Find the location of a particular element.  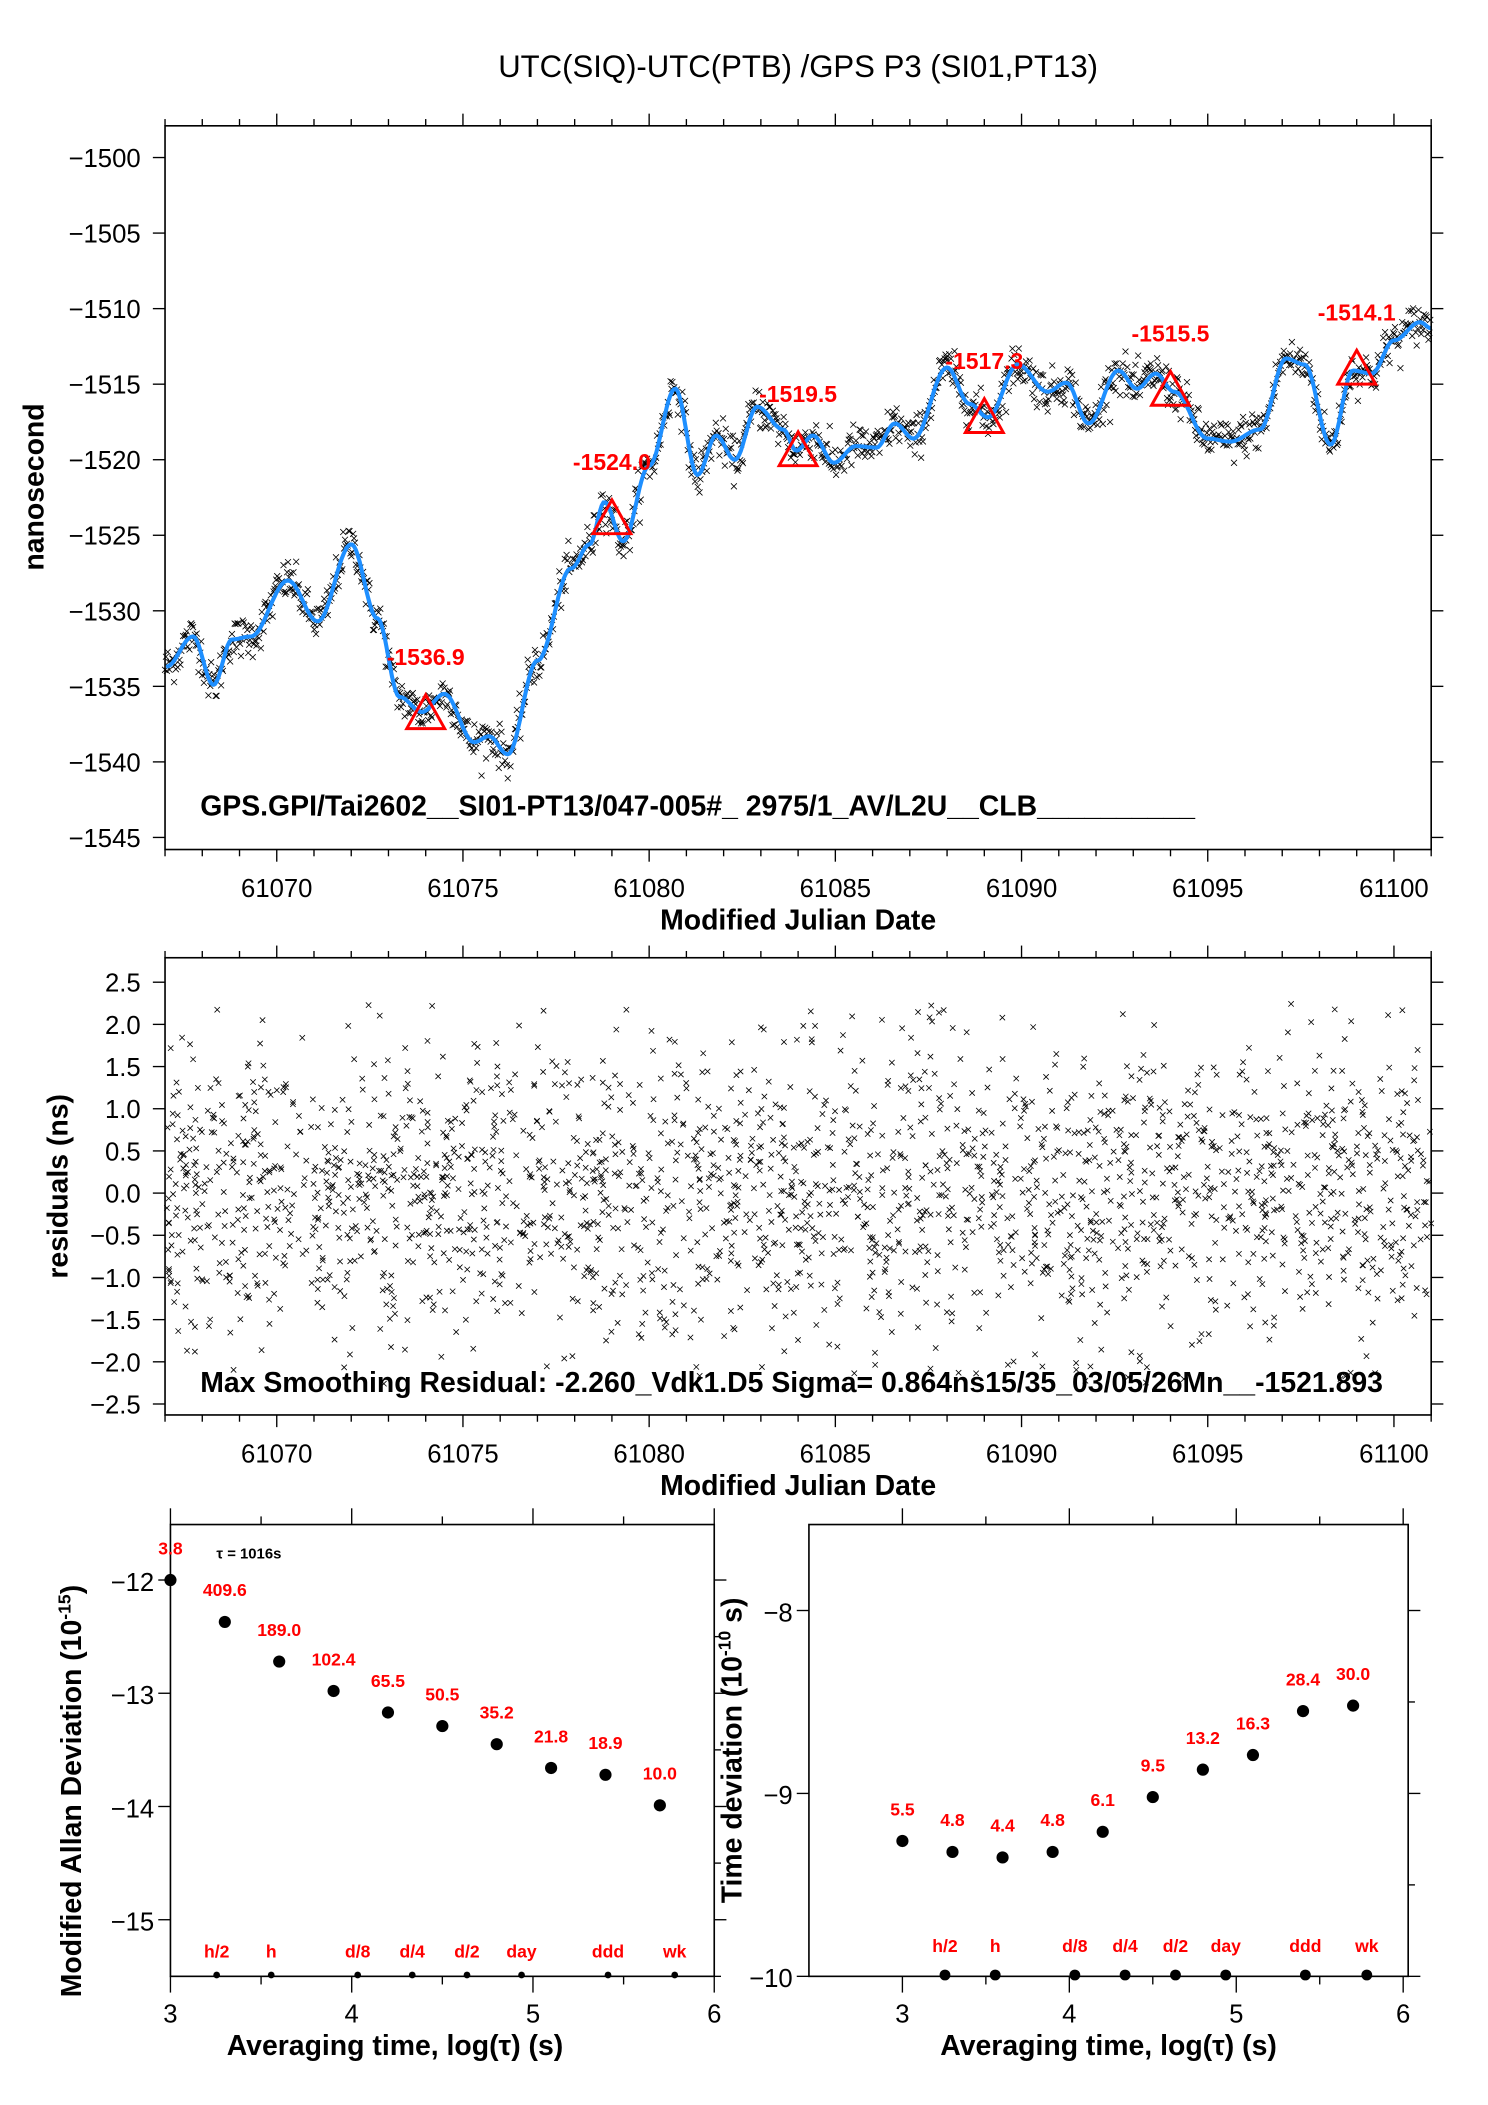

x-tick-label: 61095 is located at coordinates (1207, 889).